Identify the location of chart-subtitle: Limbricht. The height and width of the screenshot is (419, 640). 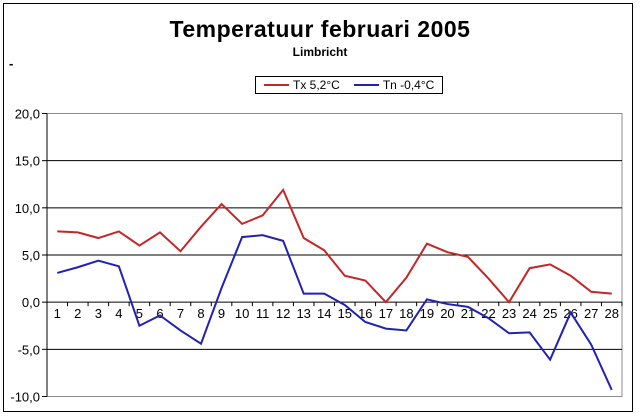
(320, 52).